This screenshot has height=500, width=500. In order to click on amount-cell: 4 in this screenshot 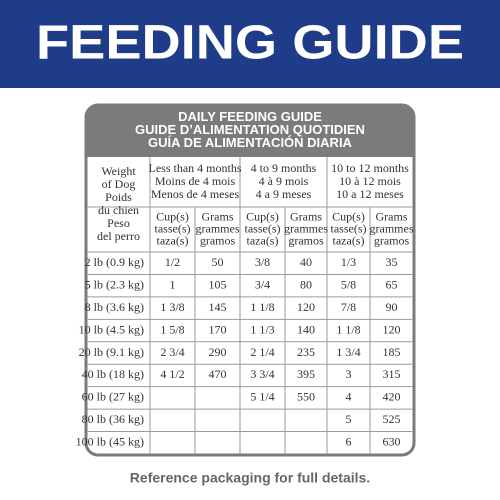, I will do `click(349, 397)`.